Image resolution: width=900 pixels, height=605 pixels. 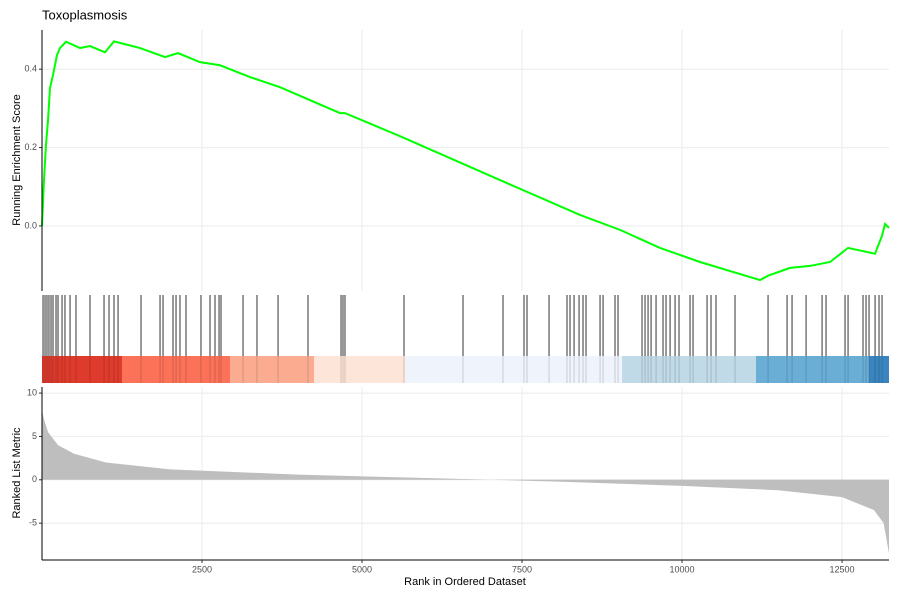 What do you see at coordinates (842, 569) in the screenshot?
I see `x-tick-label: 12500` at bounding box center [842, 569].